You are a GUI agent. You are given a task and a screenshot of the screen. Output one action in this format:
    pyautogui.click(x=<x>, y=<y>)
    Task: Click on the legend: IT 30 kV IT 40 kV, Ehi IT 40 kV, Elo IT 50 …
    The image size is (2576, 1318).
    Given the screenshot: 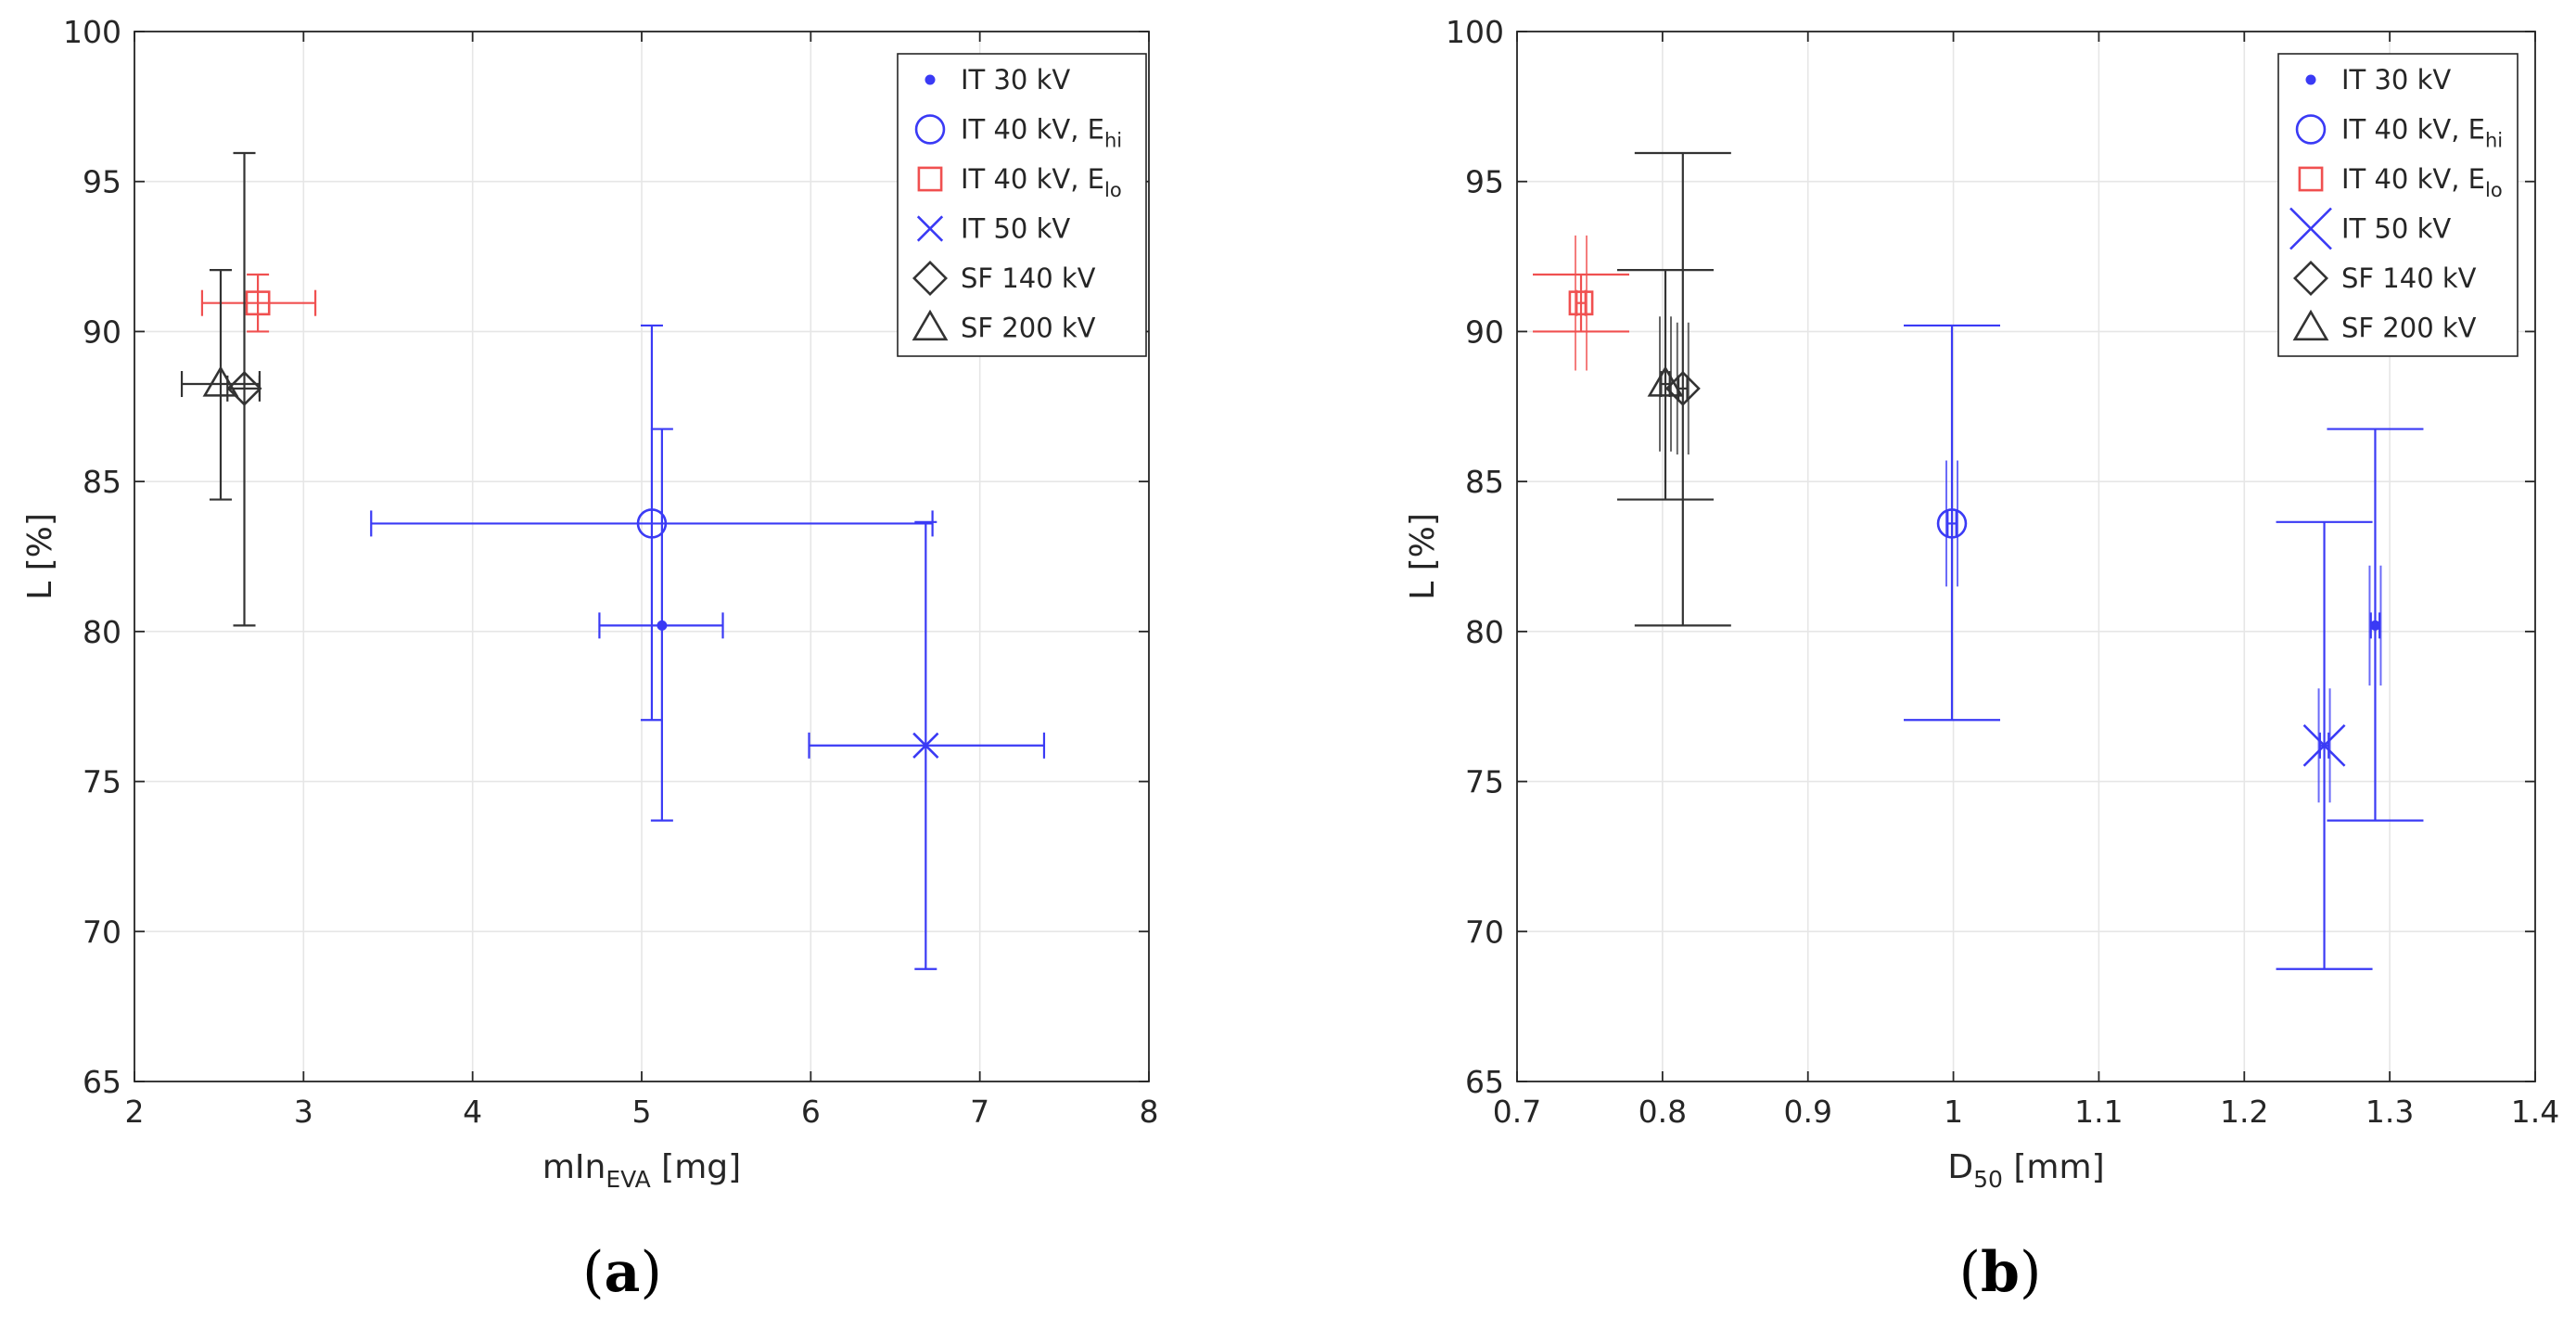 What is the action you would take?
    pyautogui.click(x=1022, y=205)
    